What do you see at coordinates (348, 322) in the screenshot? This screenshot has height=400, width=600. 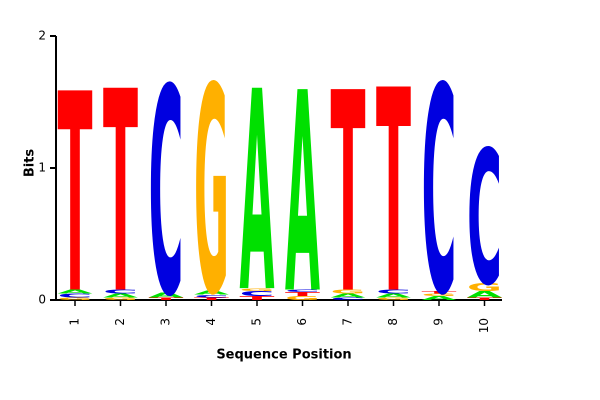 I see `x-tick-label: 7` at bounding box center [348, 322].